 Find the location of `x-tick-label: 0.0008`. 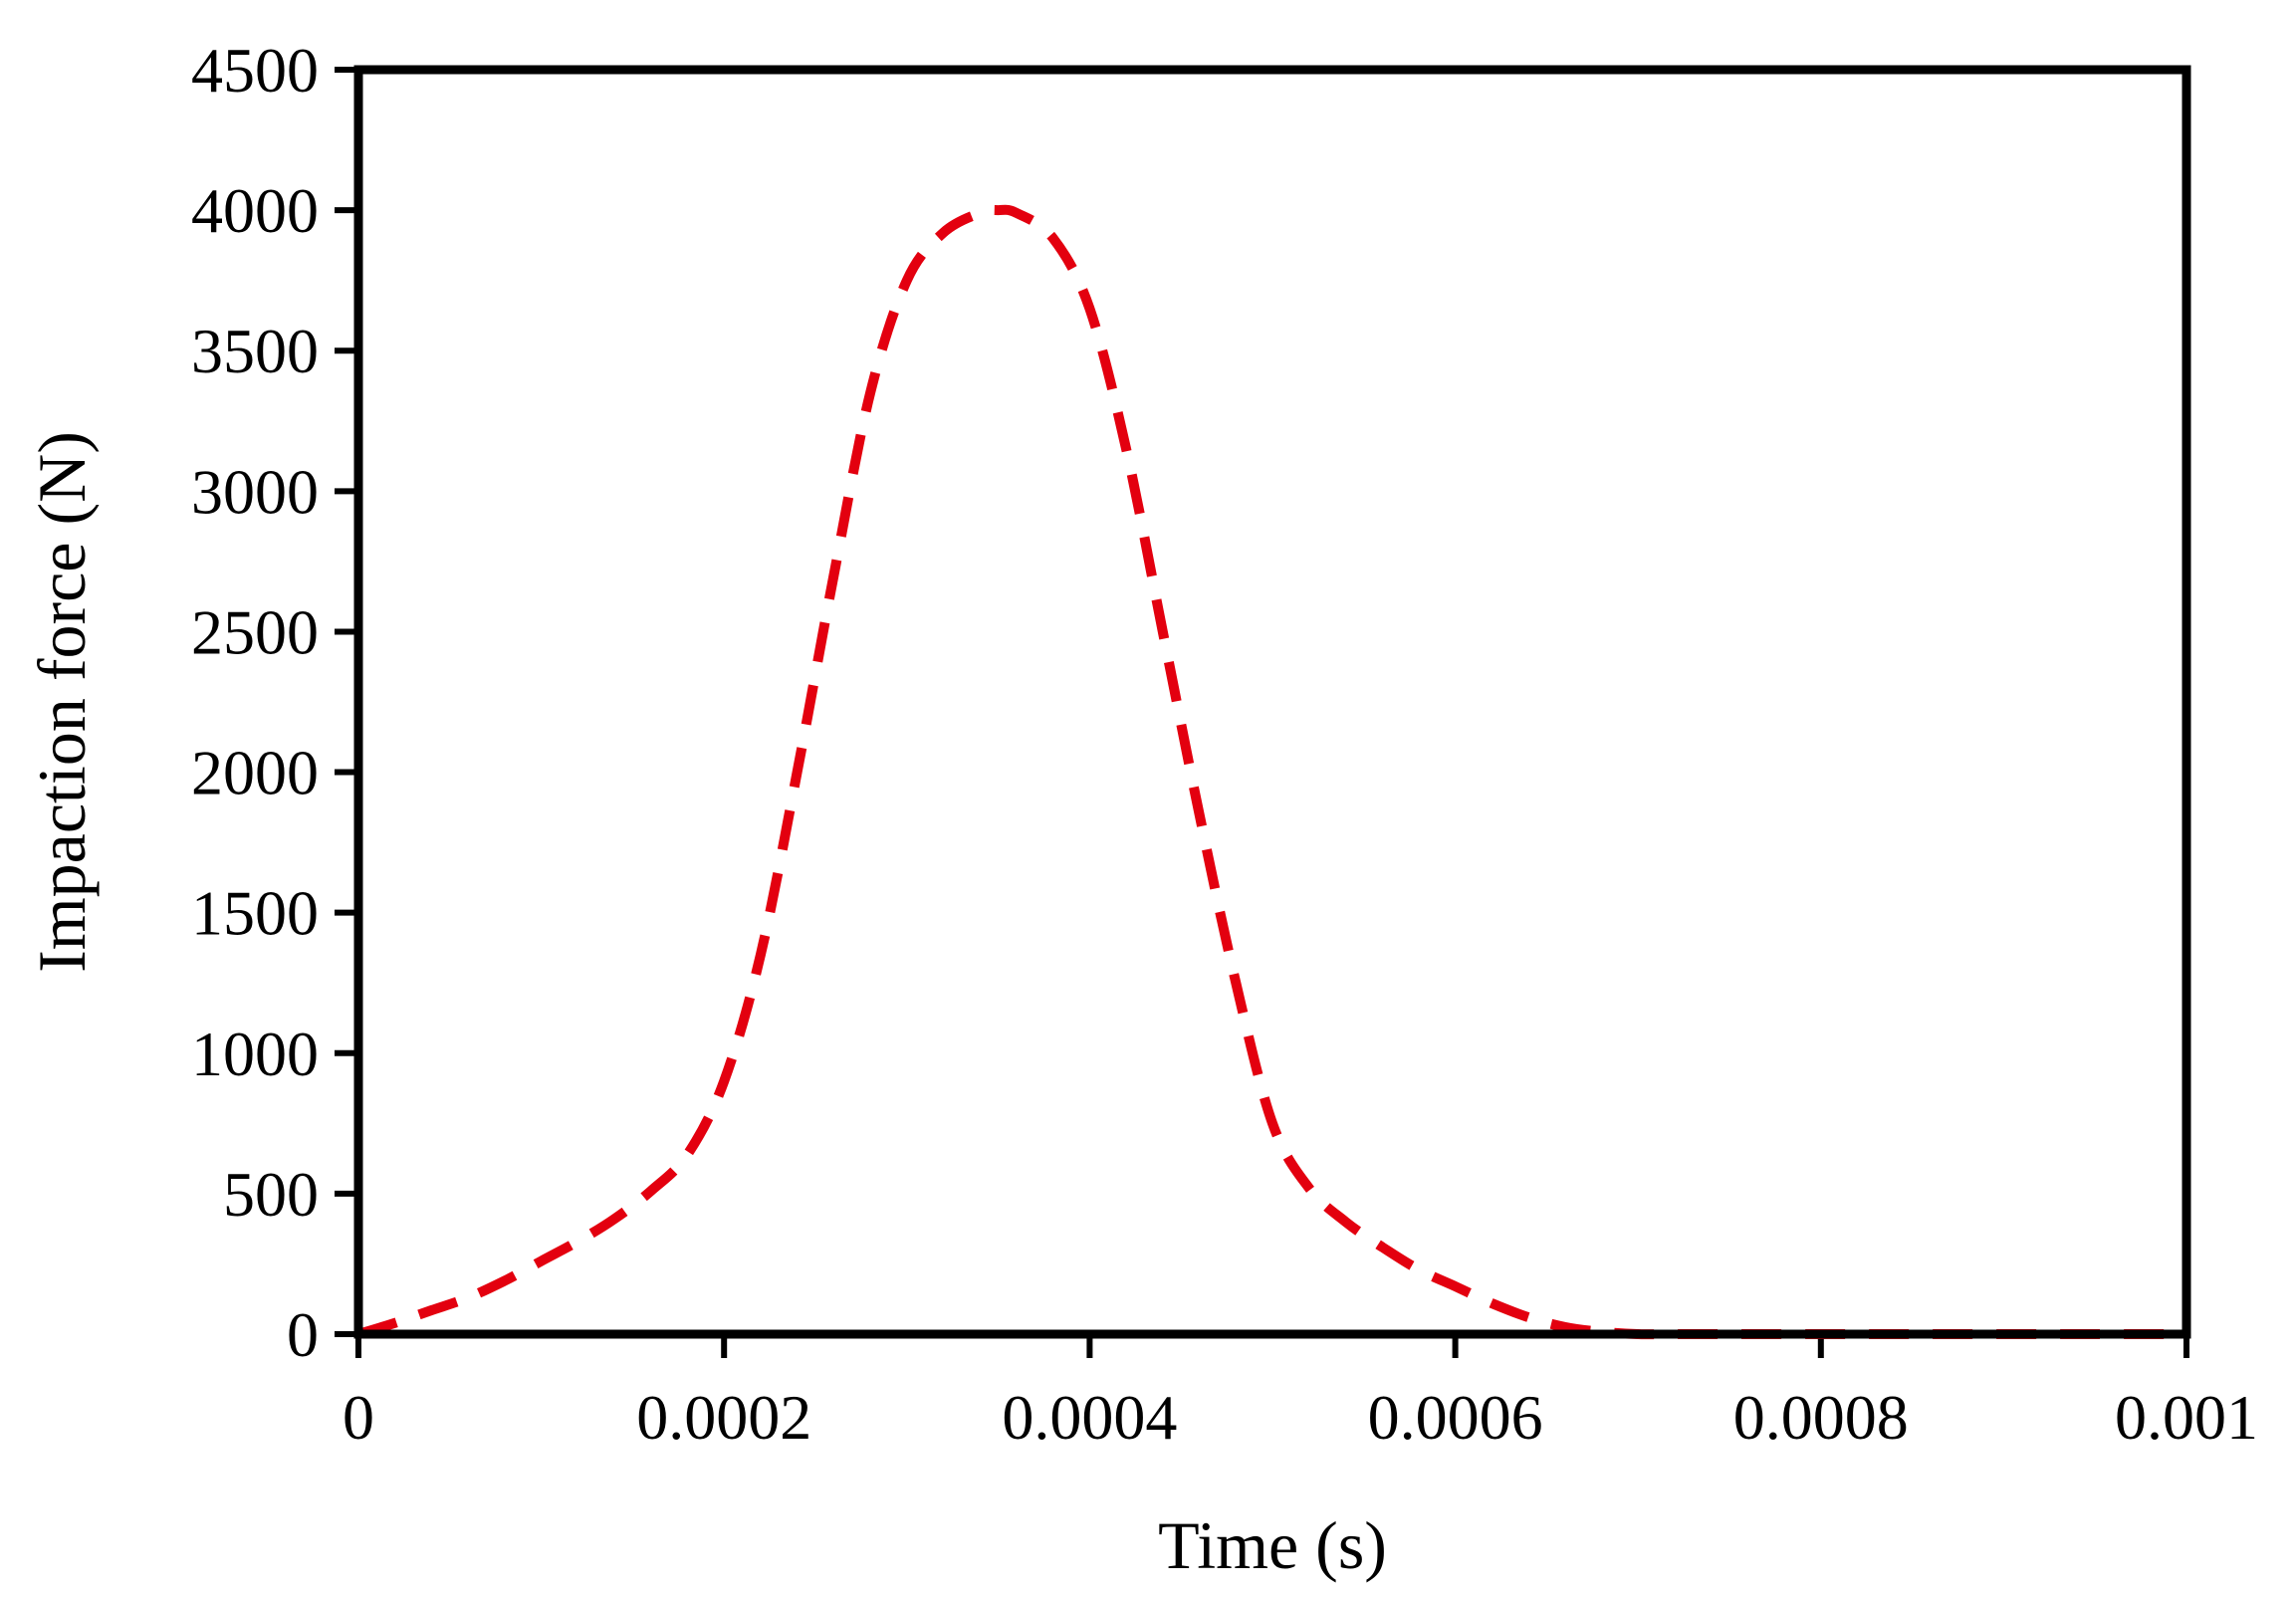

x-tick-label: 0.0008 is located at coordinates (1821, 1417).